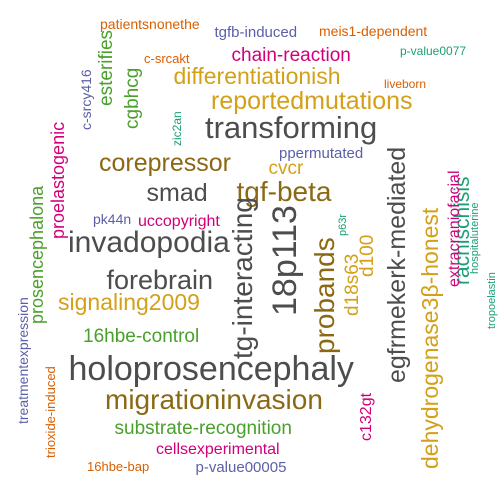 The height and width of the screenshot is (500, 500). Describe the element at coordinates (242, 278) in the screenshot. I see `word-tg-interacting: tg-interacting` at that location.